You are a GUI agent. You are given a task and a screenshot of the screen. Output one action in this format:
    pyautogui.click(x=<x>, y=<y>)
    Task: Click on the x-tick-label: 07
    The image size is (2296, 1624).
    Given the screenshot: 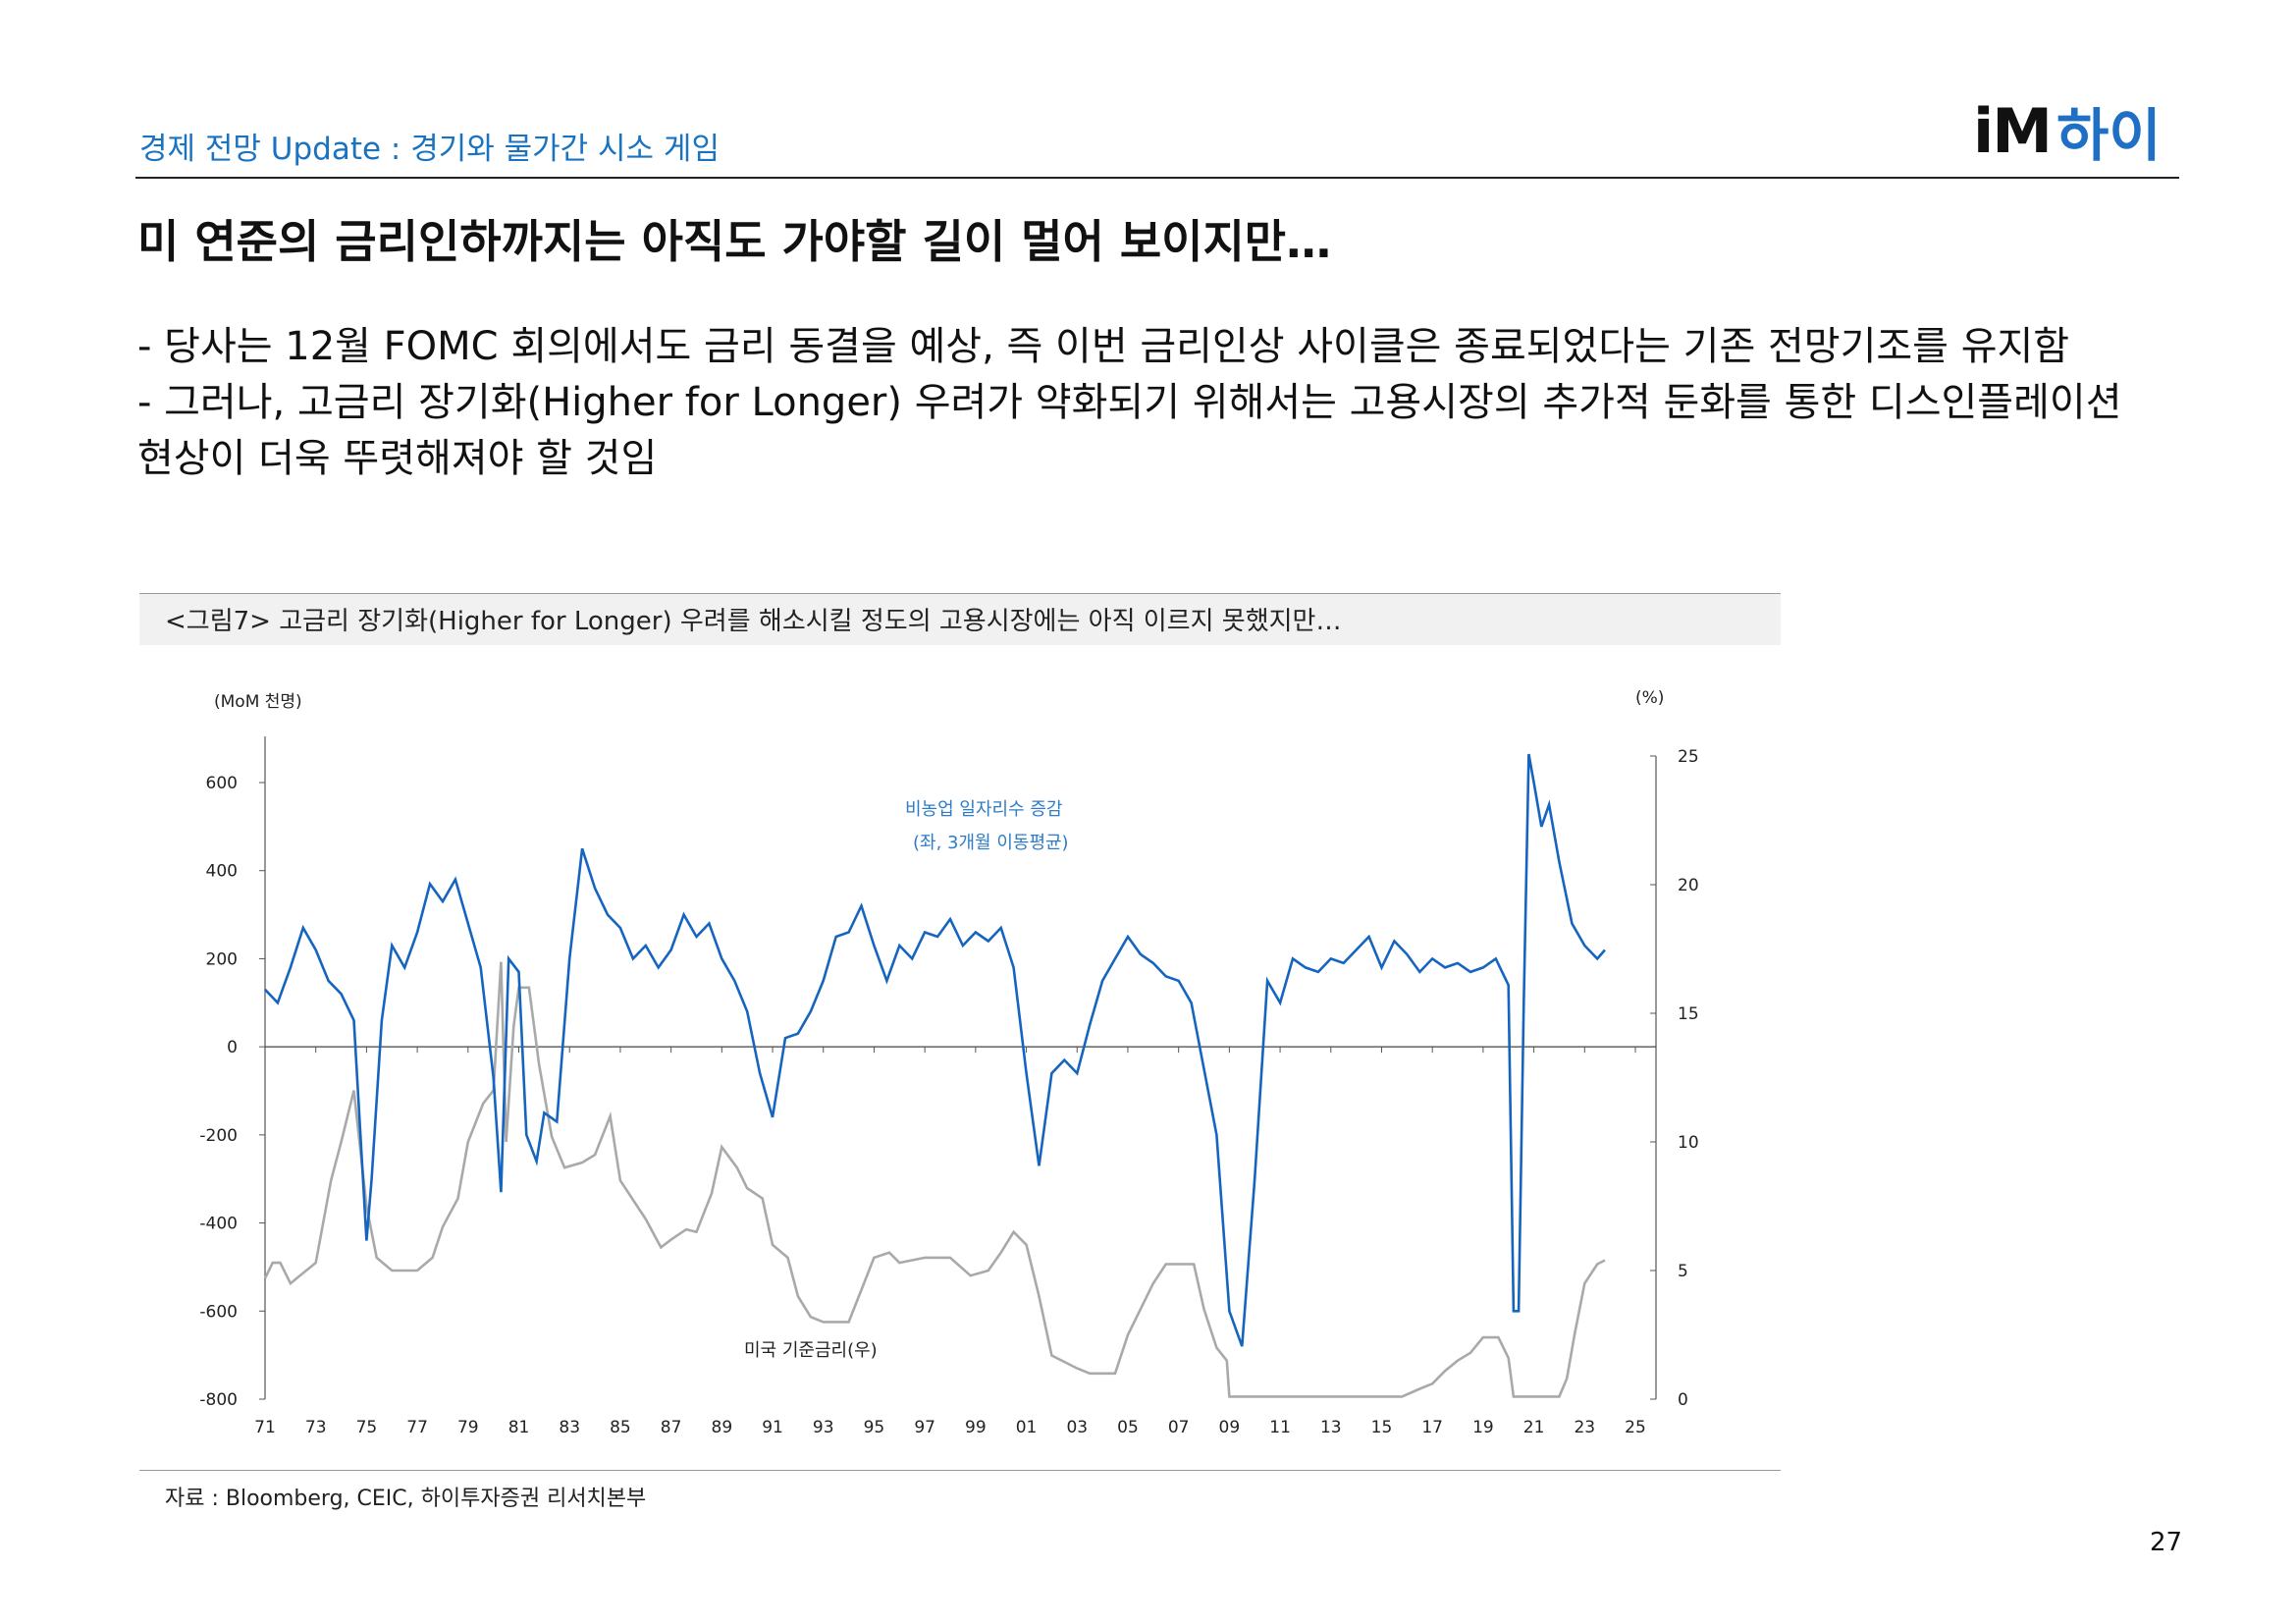 What is the action you would take?
    pyautogui.click(x=1179, y=1427)
    